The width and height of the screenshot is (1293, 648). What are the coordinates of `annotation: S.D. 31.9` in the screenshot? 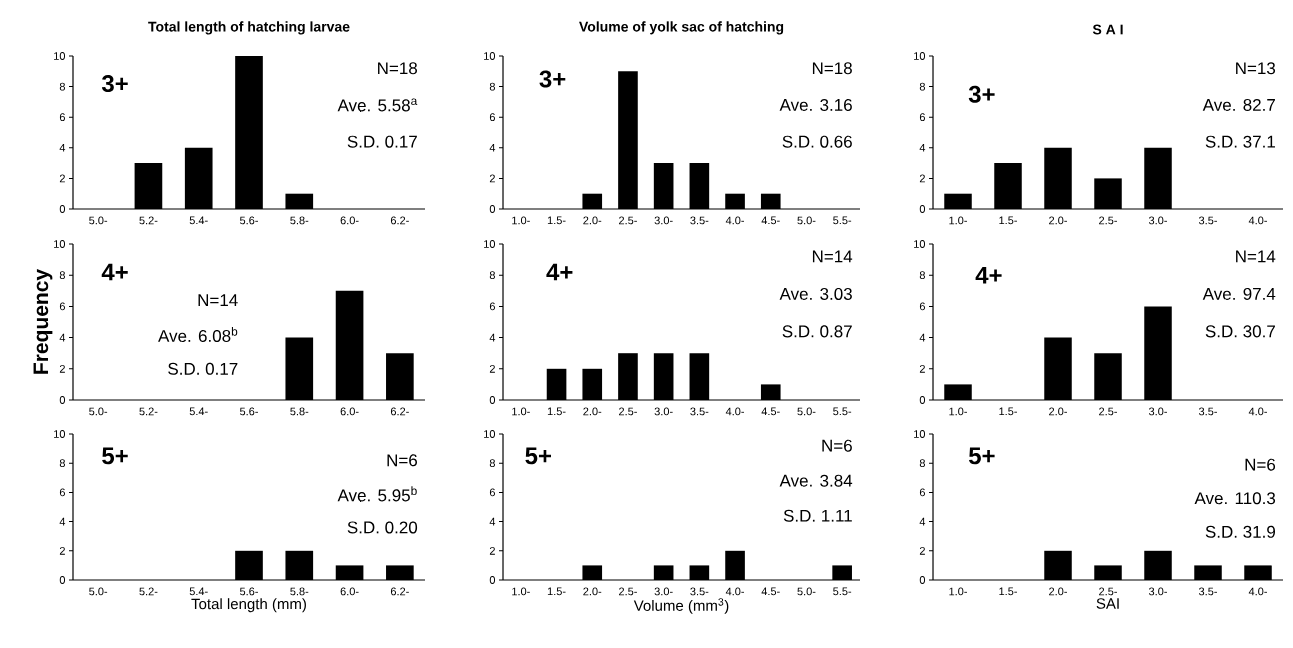 It's located at (1240, 531).